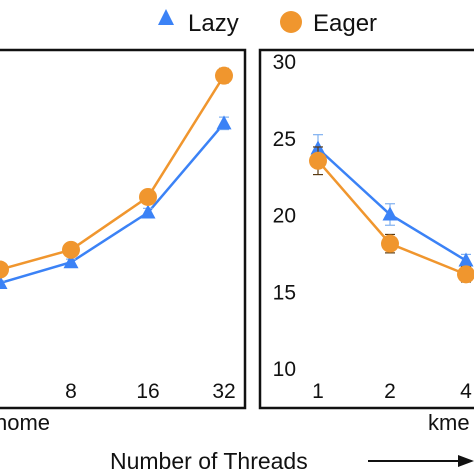 The height and width of the screenshot is (474, 474). What do you see at coordinates (421, 461) in the screenshot?
I see `x-axis-arrow` at bounding box center [421, 461].